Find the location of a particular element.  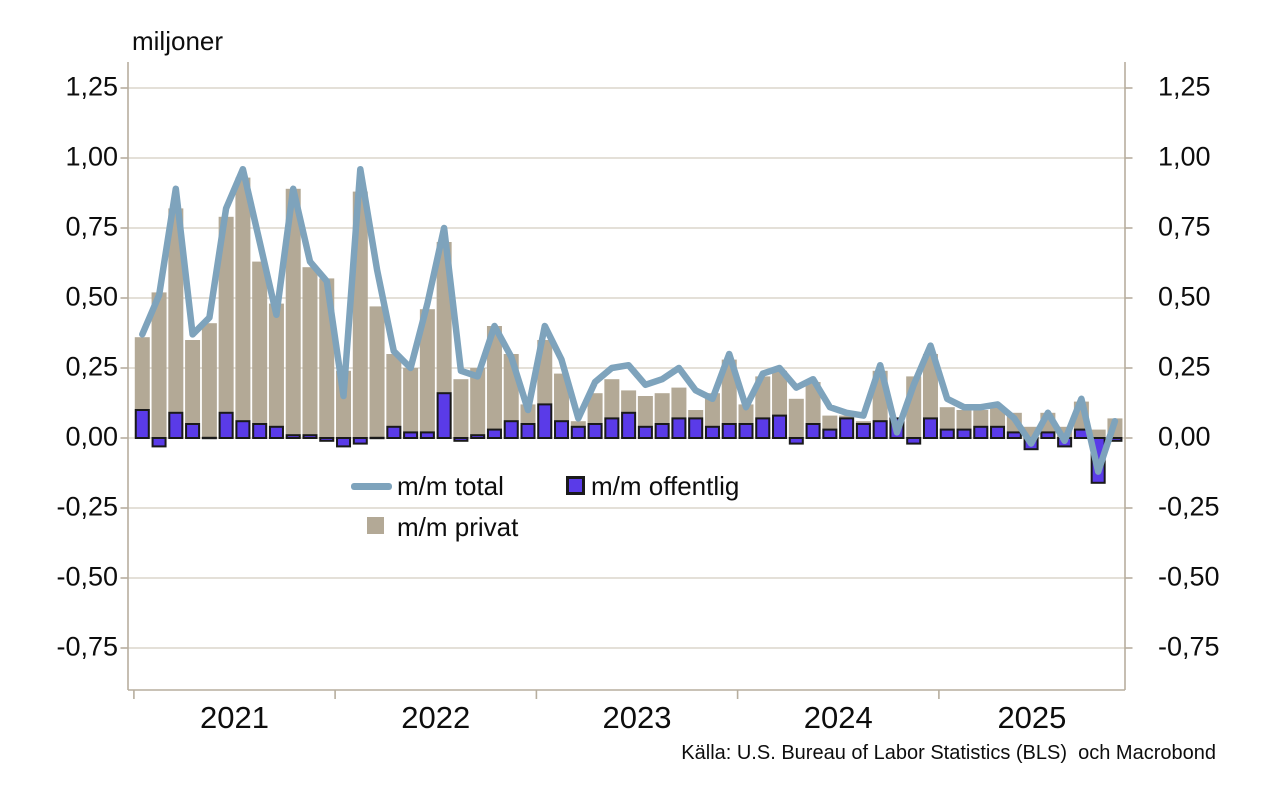

y-axis-tick-label-right: -0,75 is located at coordinates (1189, 646).